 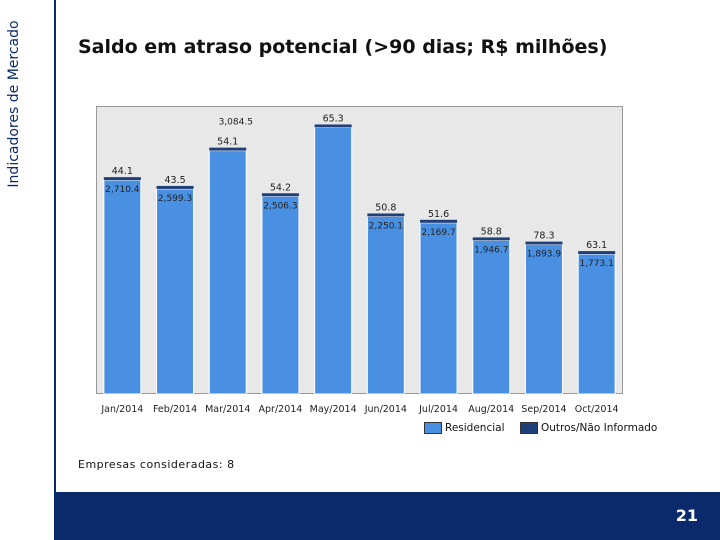 I want to click on data-label-residencial: 1,893.9, so click(x=544, y=255).